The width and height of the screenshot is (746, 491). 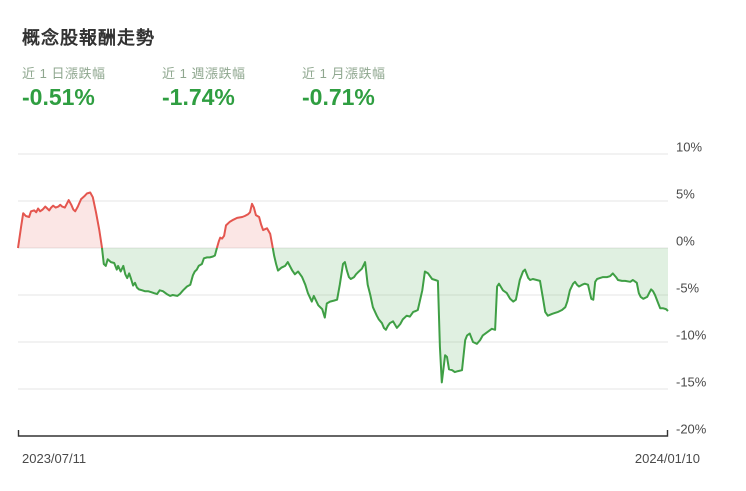 What do you see at coordinates (691, 429) in the screenshot?
I see `svg-text: -20%` at bounding box center [691, 429].